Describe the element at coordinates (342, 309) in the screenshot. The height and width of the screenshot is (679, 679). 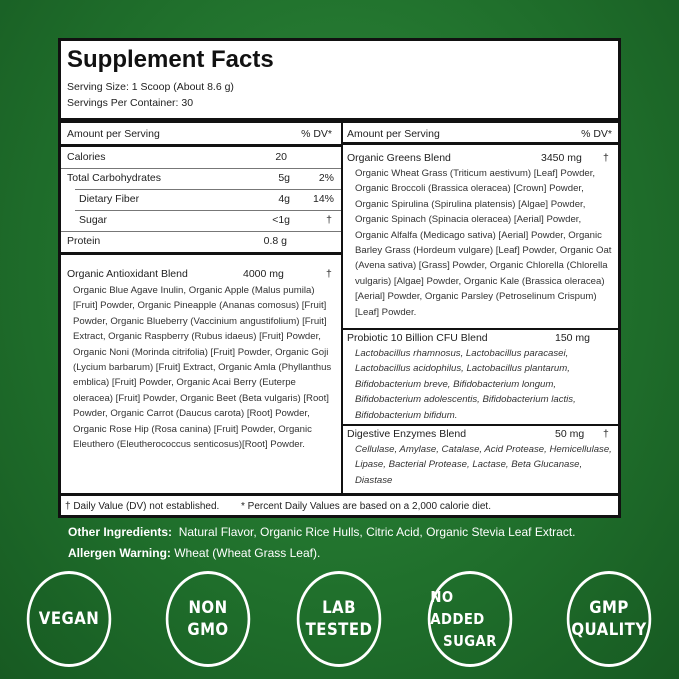
I see `column-divider` at that location.